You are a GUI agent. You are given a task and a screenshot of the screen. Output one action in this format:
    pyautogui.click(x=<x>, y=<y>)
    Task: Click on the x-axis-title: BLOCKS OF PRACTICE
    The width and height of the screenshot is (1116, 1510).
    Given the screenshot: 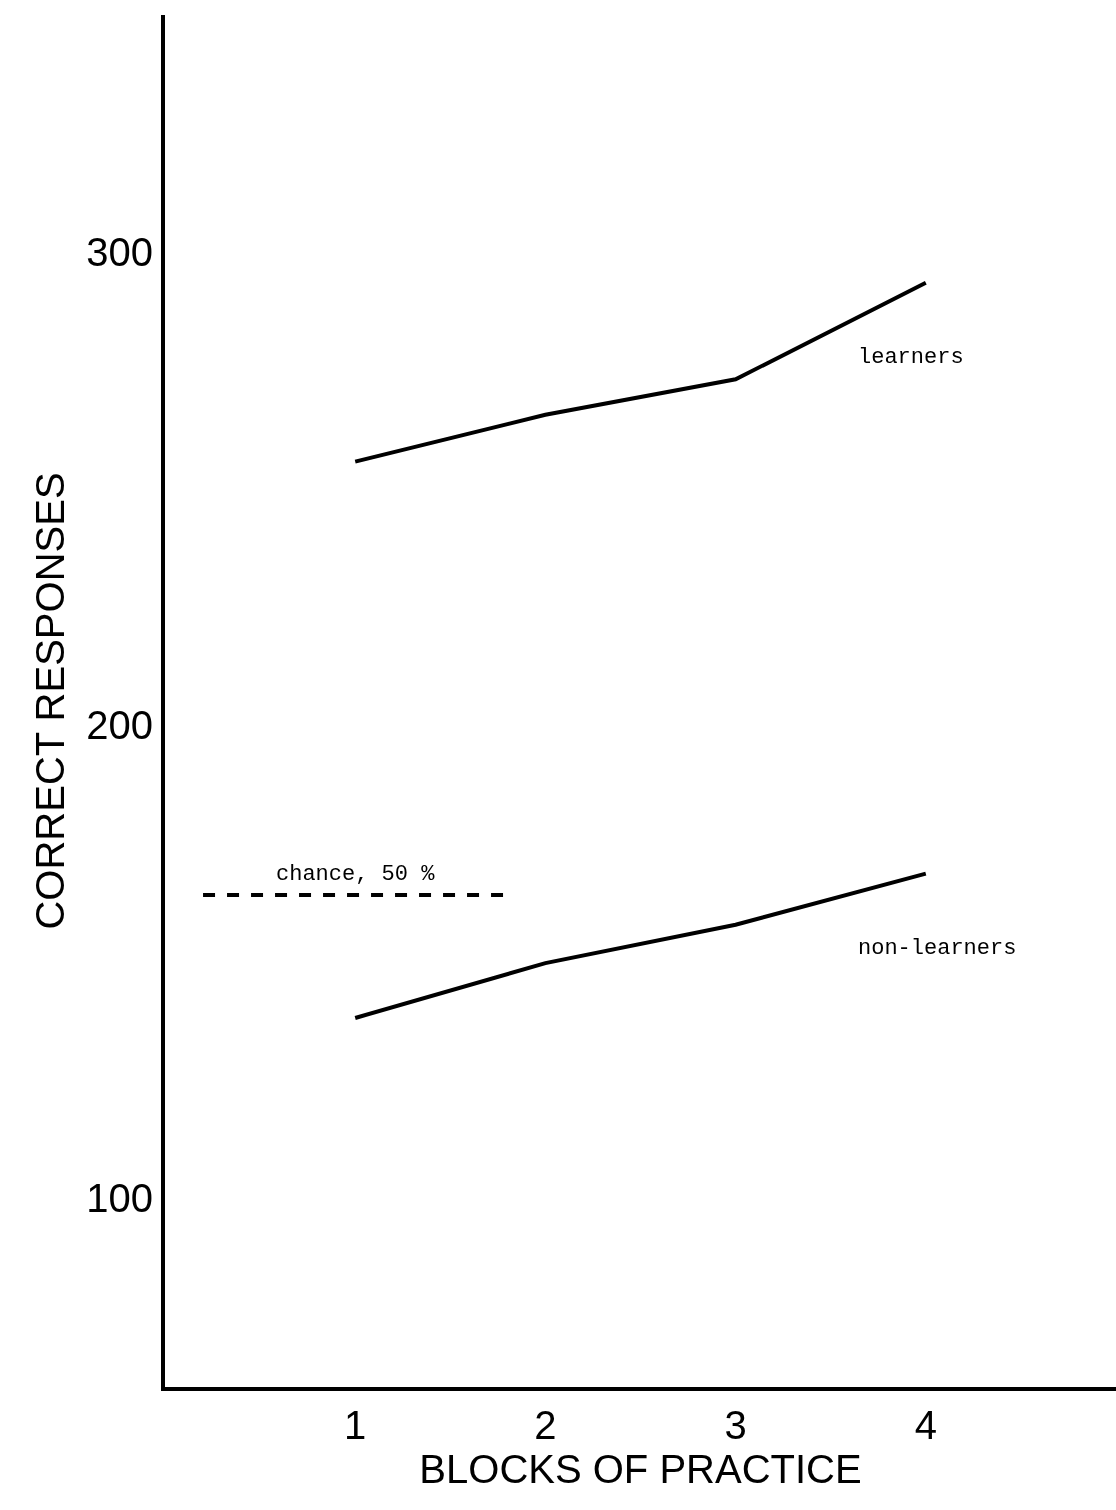 What is the action you would take?
    pyautogui.click(x=640, y=1469)
    